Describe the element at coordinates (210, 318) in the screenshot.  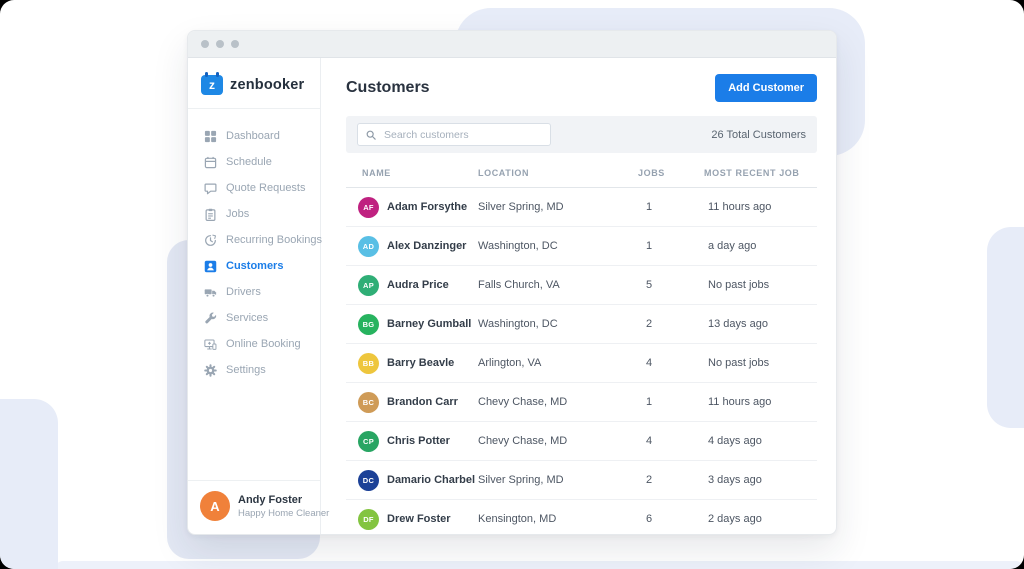
I see `wrench-icon` at that location.